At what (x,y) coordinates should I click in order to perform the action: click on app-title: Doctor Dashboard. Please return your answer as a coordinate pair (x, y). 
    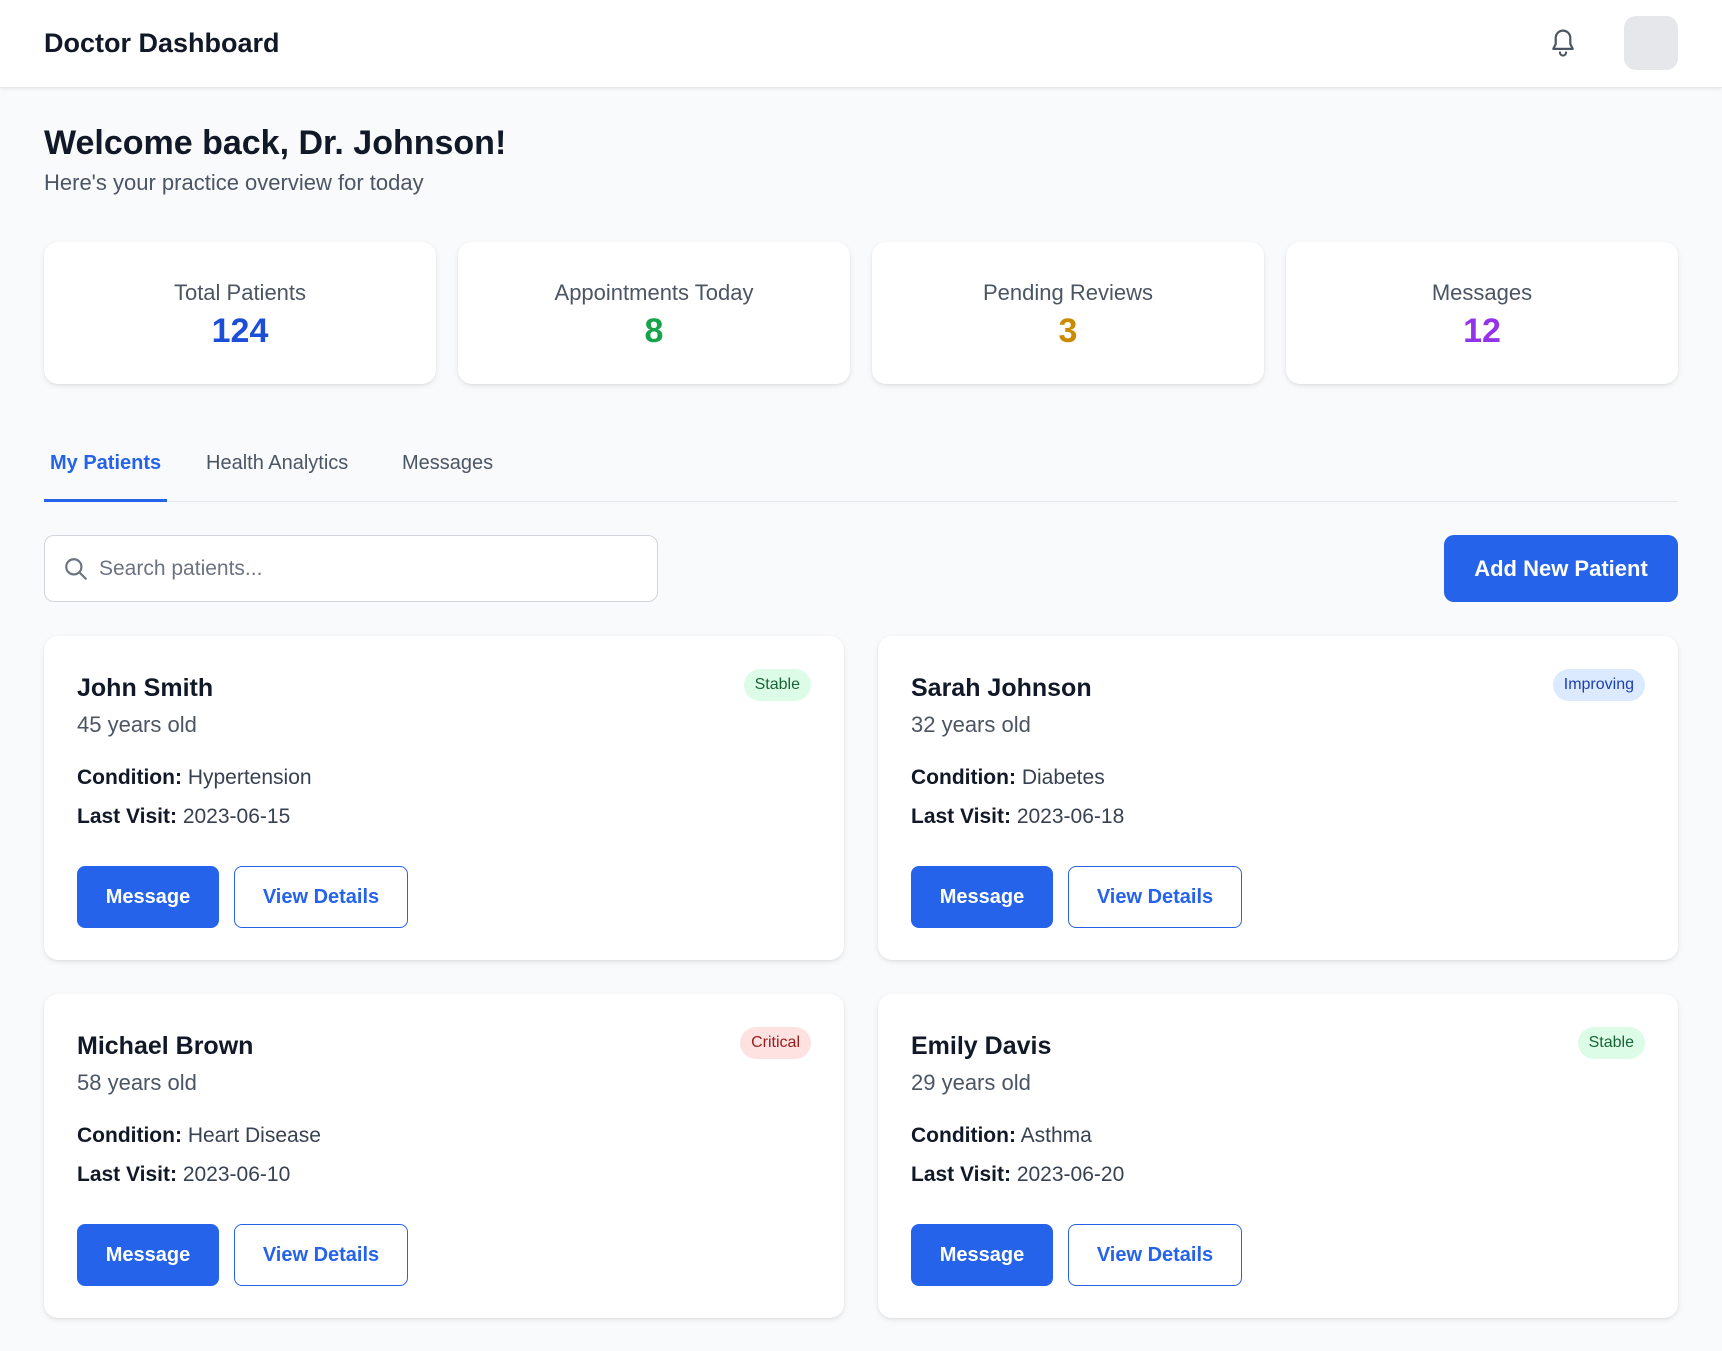
    Looking at the image, I should click on (162, 43).